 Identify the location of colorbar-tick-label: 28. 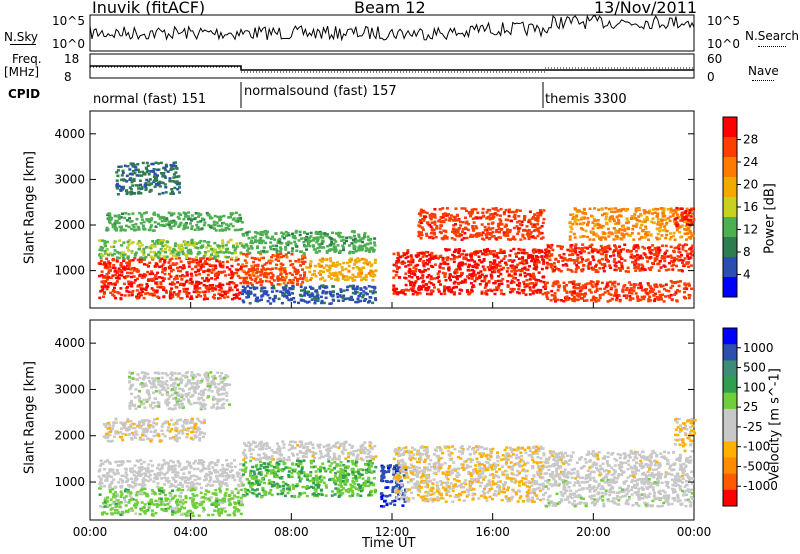
(750, 140).